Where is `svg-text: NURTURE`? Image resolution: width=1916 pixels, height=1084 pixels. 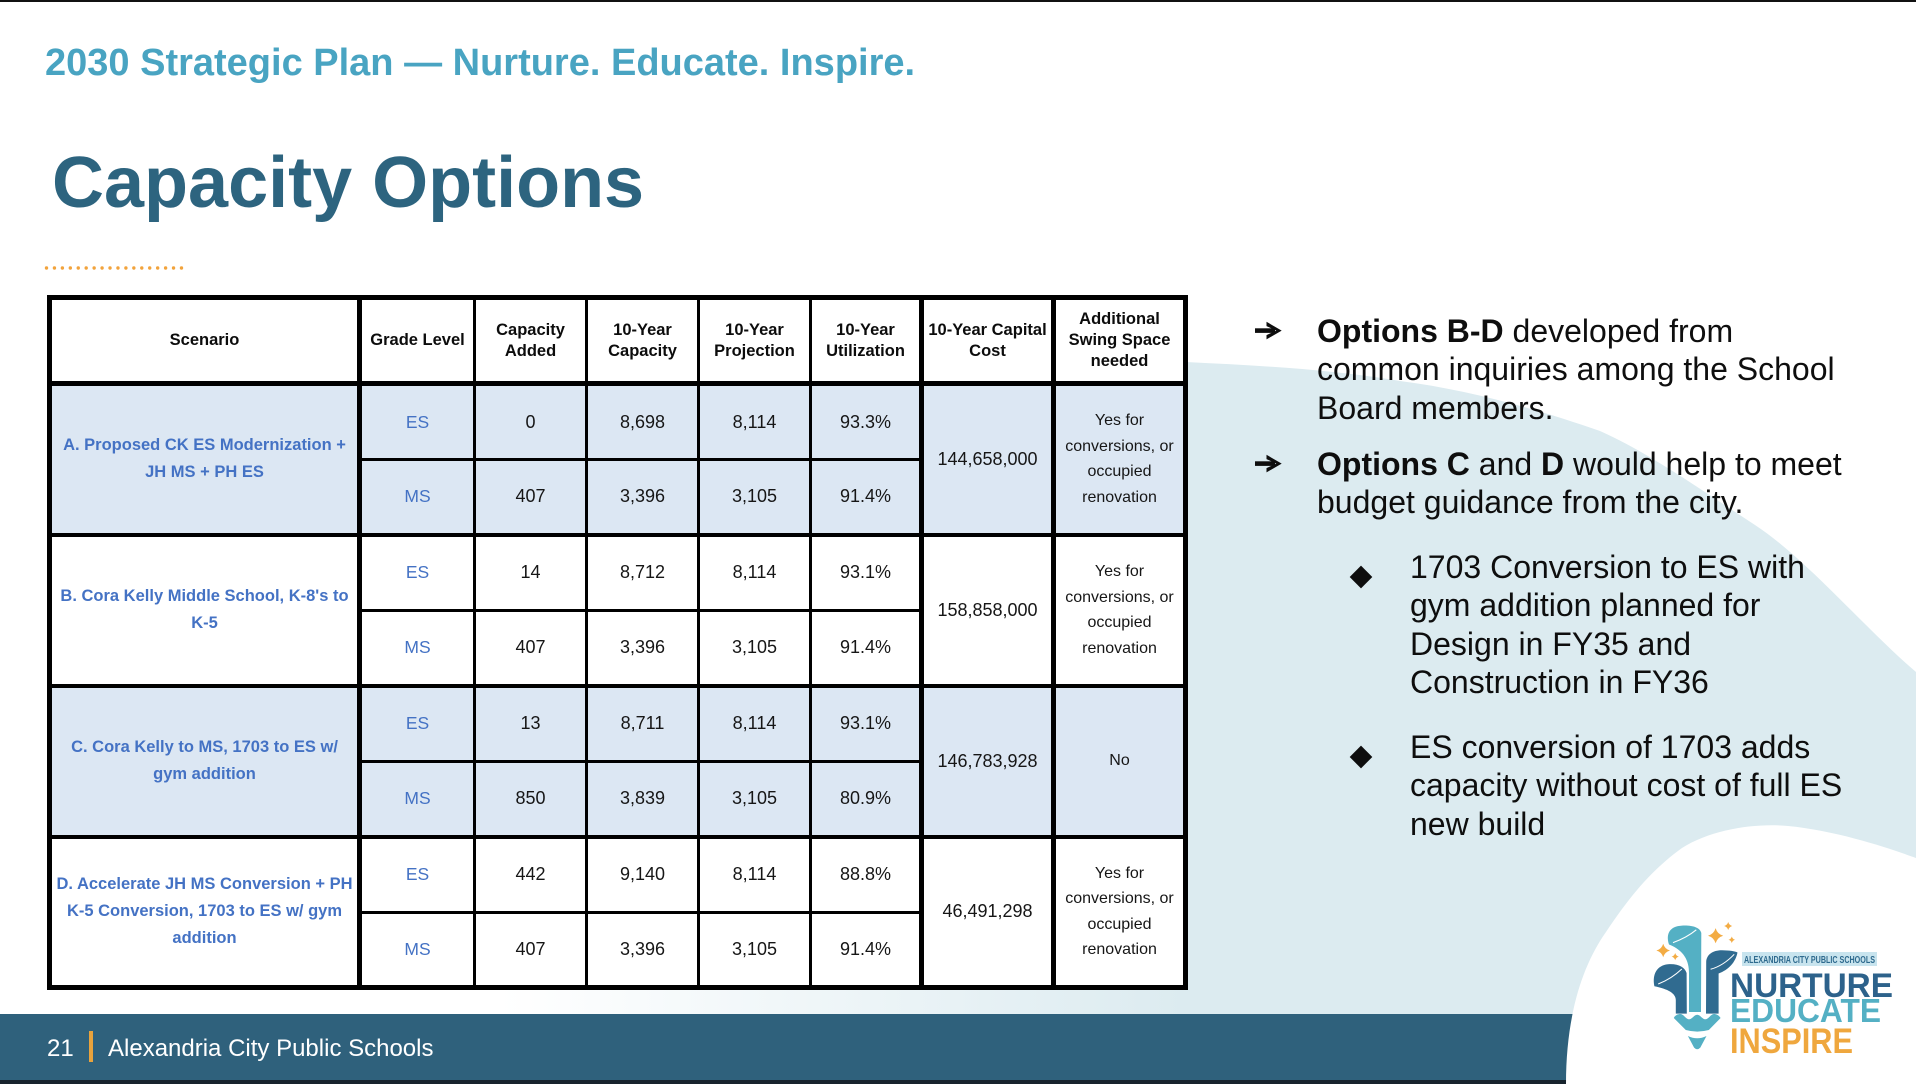
svg-text: NURTURE is located at coordinates (1811, 986).